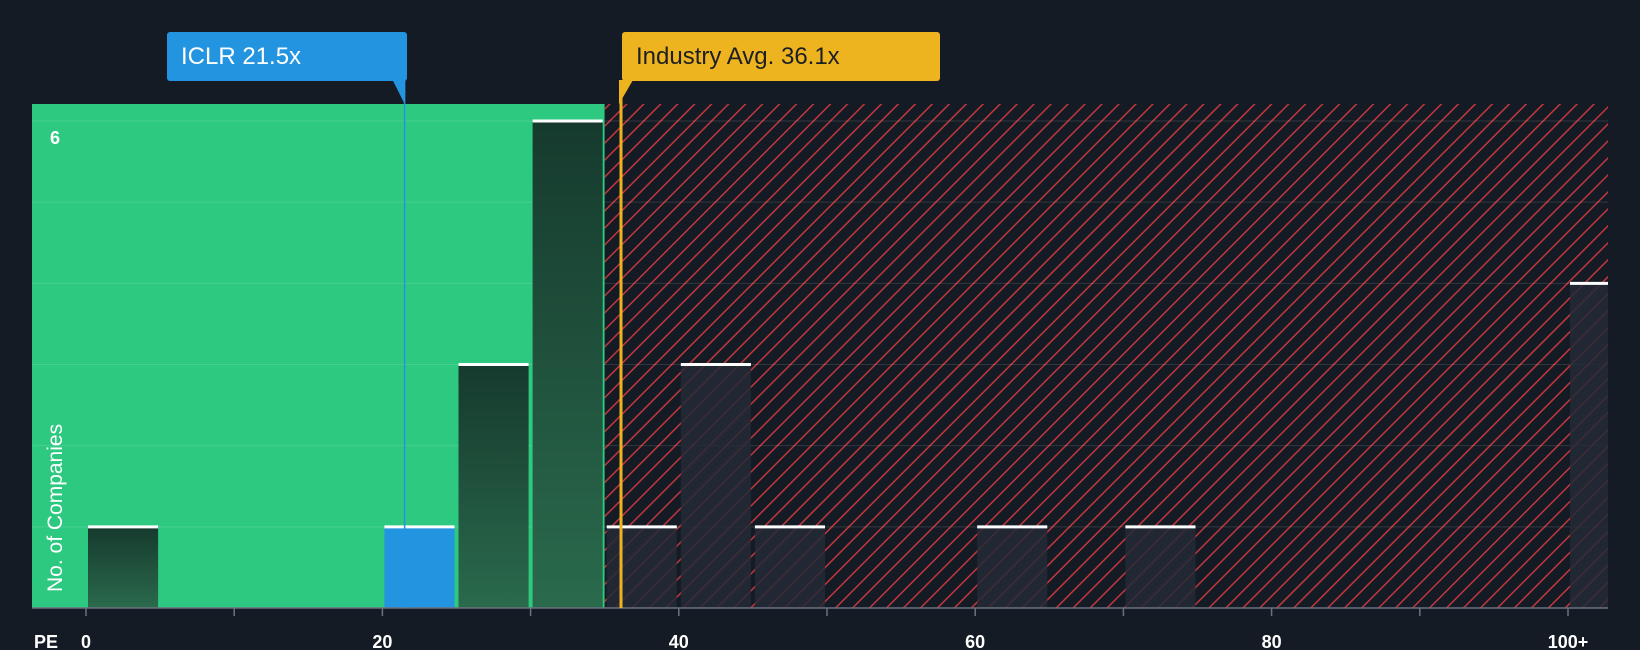  I want to click on x-tick-label: 0, so click(86, 641).